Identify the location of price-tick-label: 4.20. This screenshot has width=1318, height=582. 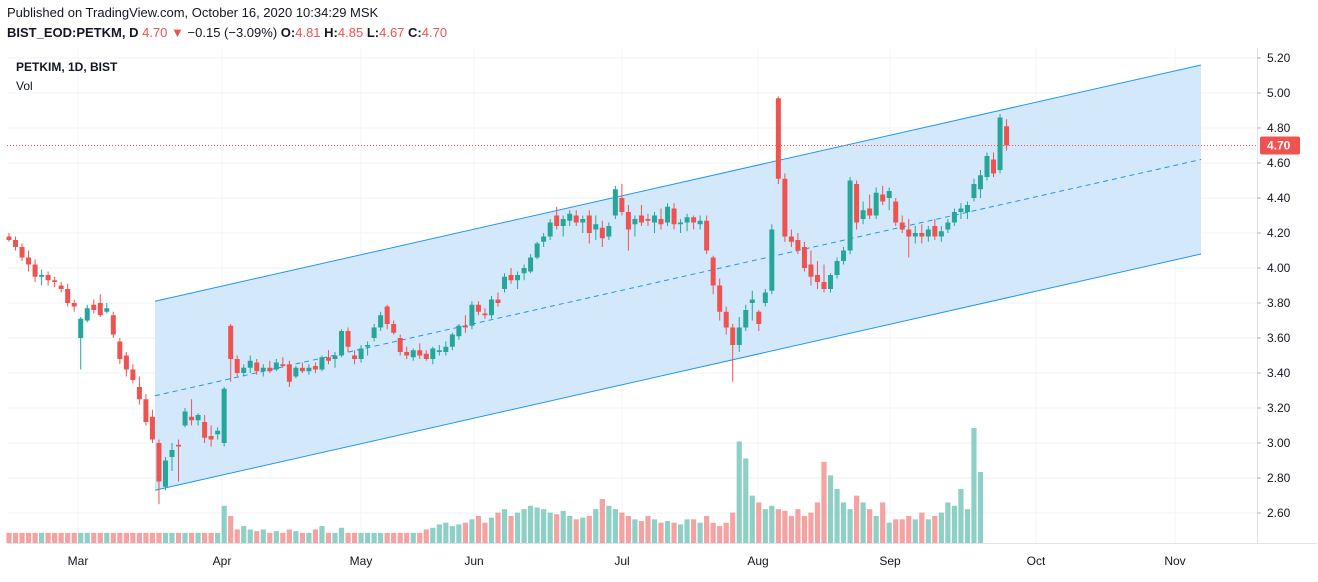
(1279, 233).